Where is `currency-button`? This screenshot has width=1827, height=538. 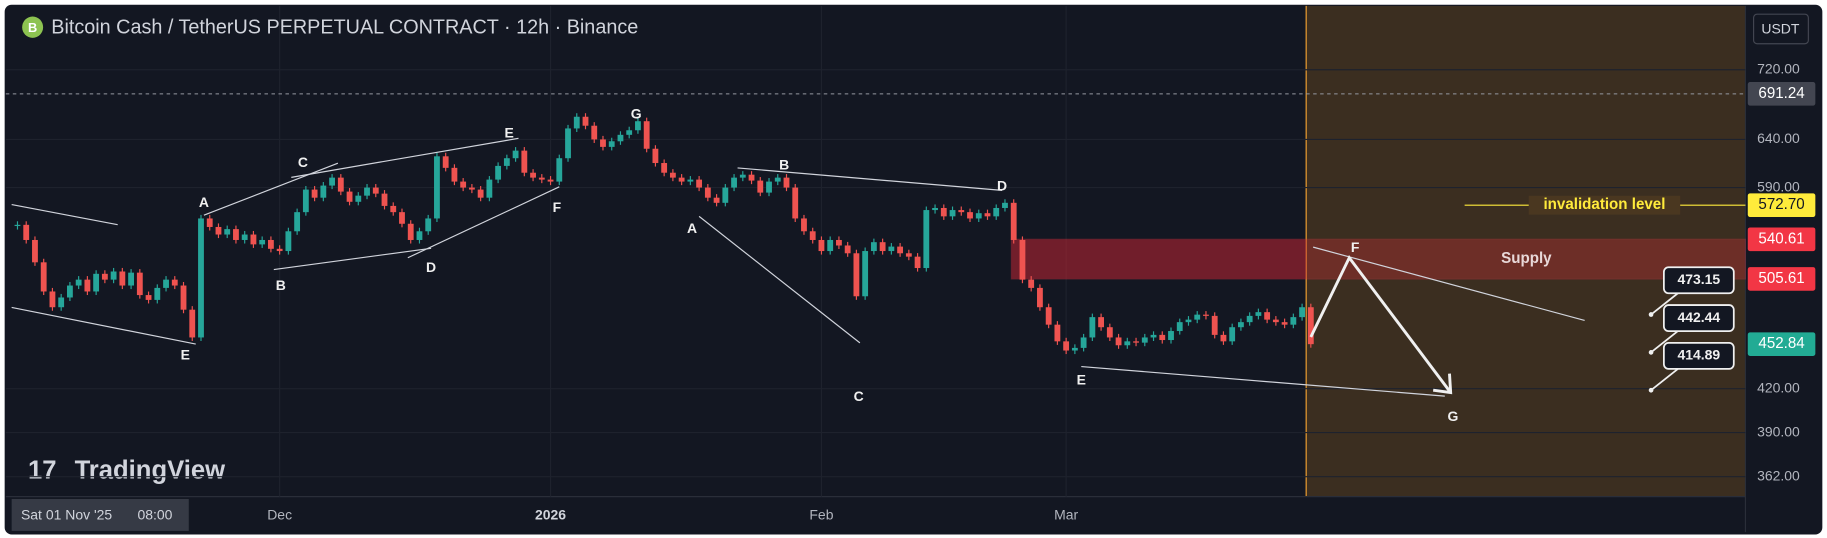 currency-button is located at coordinates (1781, 29).